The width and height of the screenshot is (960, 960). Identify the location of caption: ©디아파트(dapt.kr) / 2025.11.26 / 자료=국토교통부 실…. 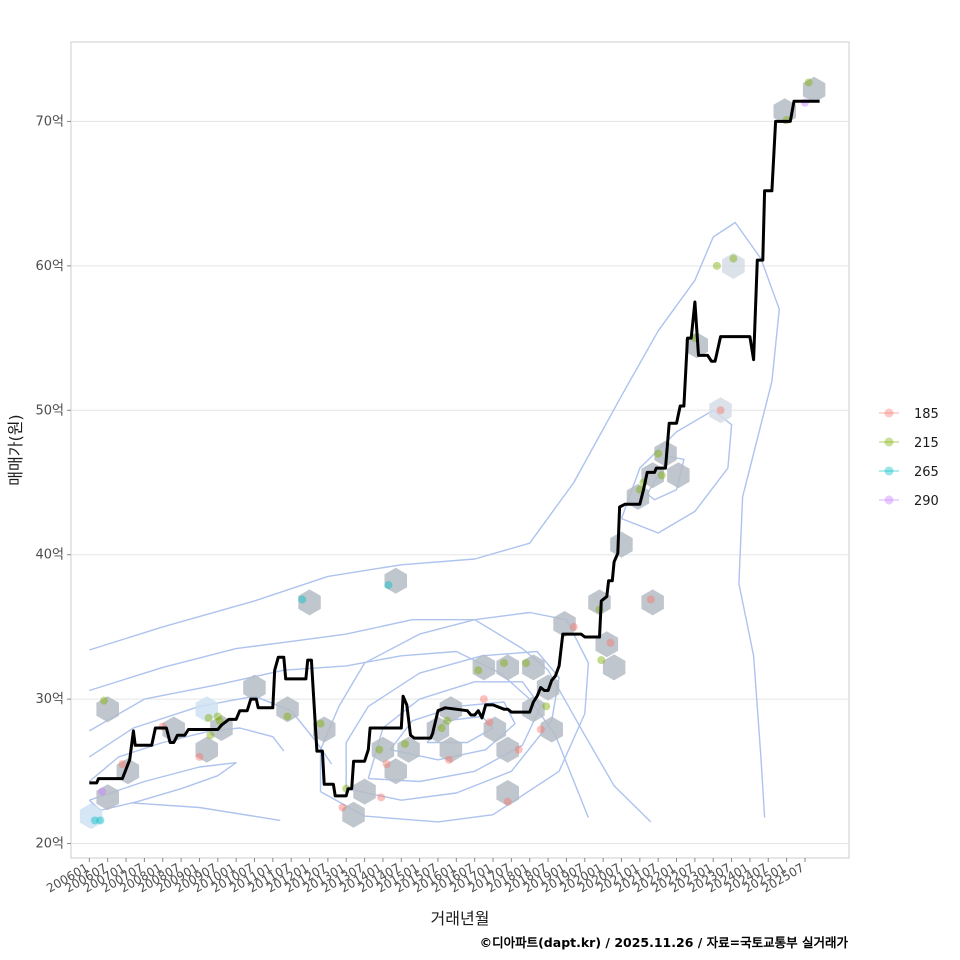
(664, 942).